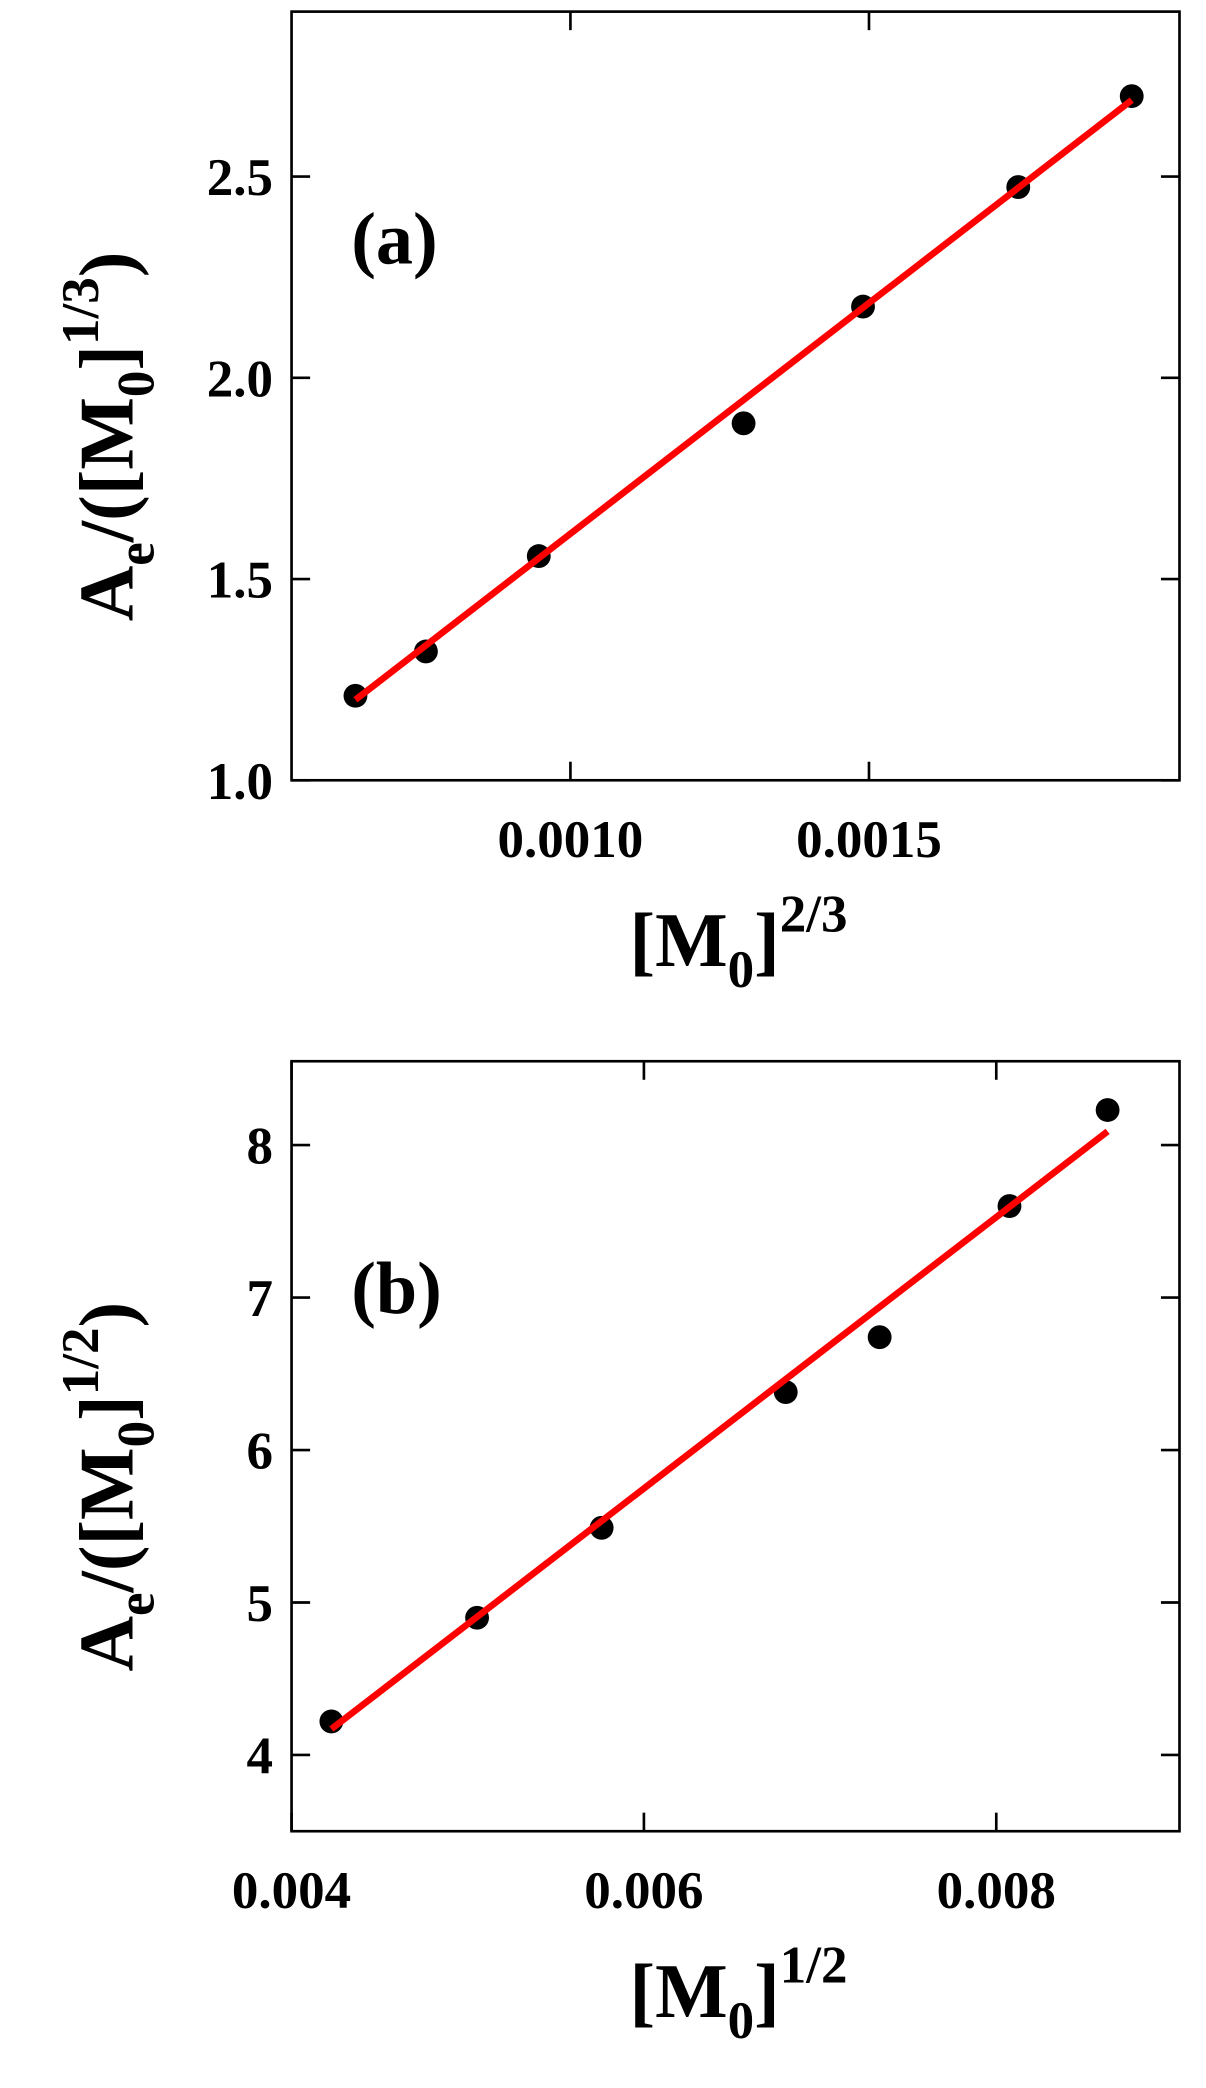  I want to click on y-axis-label: Ae/([M0]1/3), so click(109, 437).